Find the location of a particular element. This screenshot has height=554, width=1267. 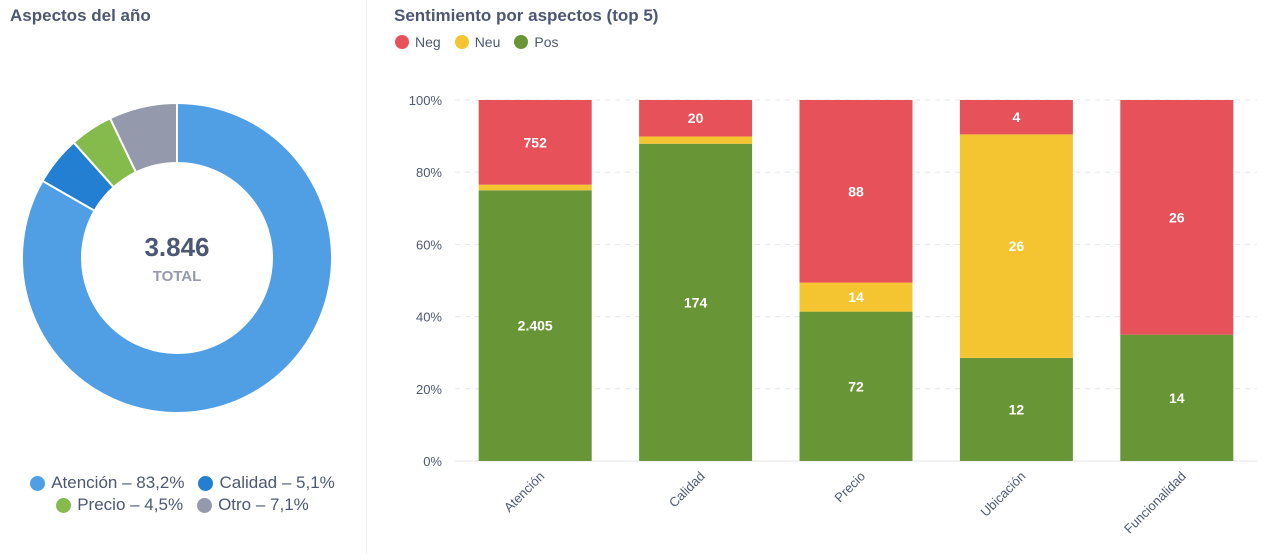

x-tick-label: Funcionalidad is located at coordinates (1155, 503).